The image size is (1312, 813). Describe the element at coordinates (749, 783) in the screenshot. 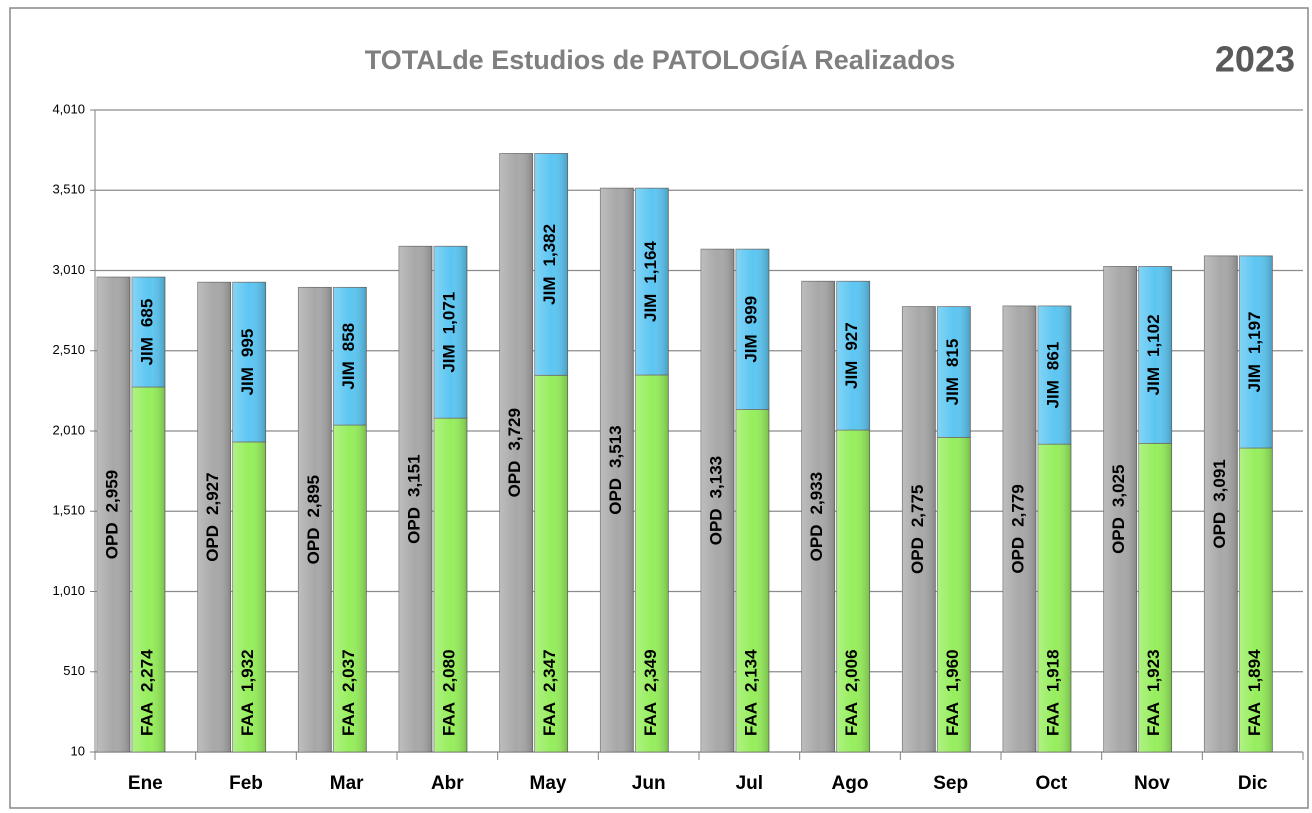

I see `x-tick-label: Jul` at that location.